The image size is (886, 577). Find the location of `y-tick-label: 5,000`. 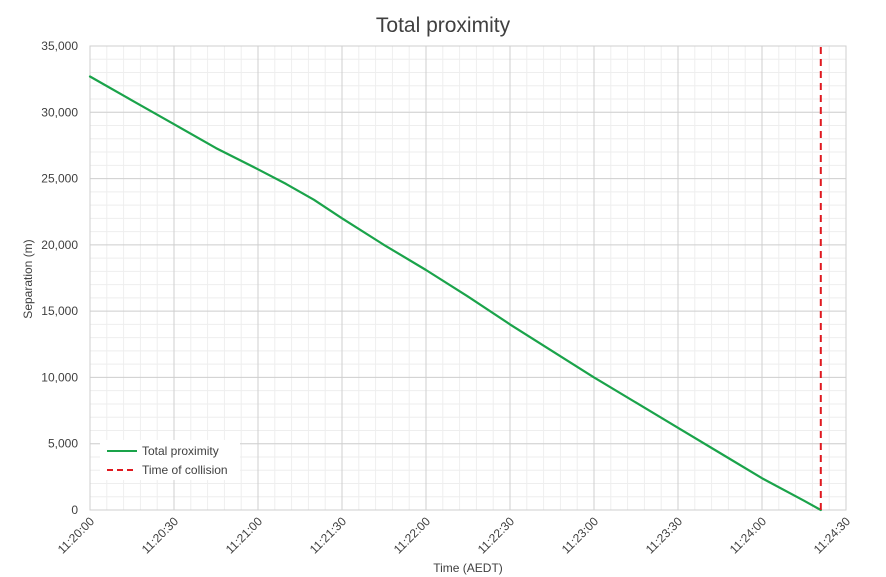

y-tick-label: 5,000 is located at coordinates (63, 444).